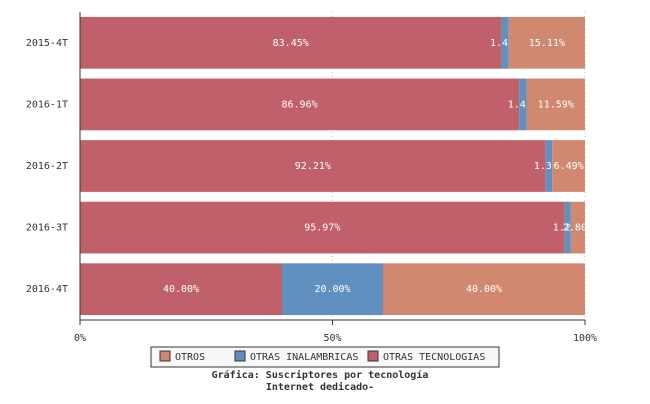 The height and width of the screenshot is (404, 650). Describe the element at coordinates (190, 357) in the screenshot. I see `legend-label: OTROS` at that location.